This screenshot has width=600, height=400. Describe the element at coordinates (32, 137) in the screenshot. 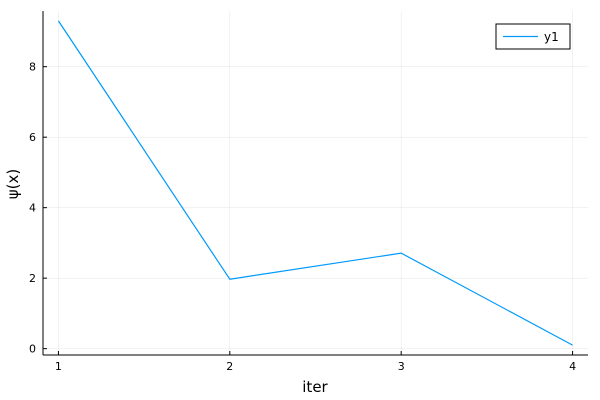

I see `y-tick-label: 6` at that location.